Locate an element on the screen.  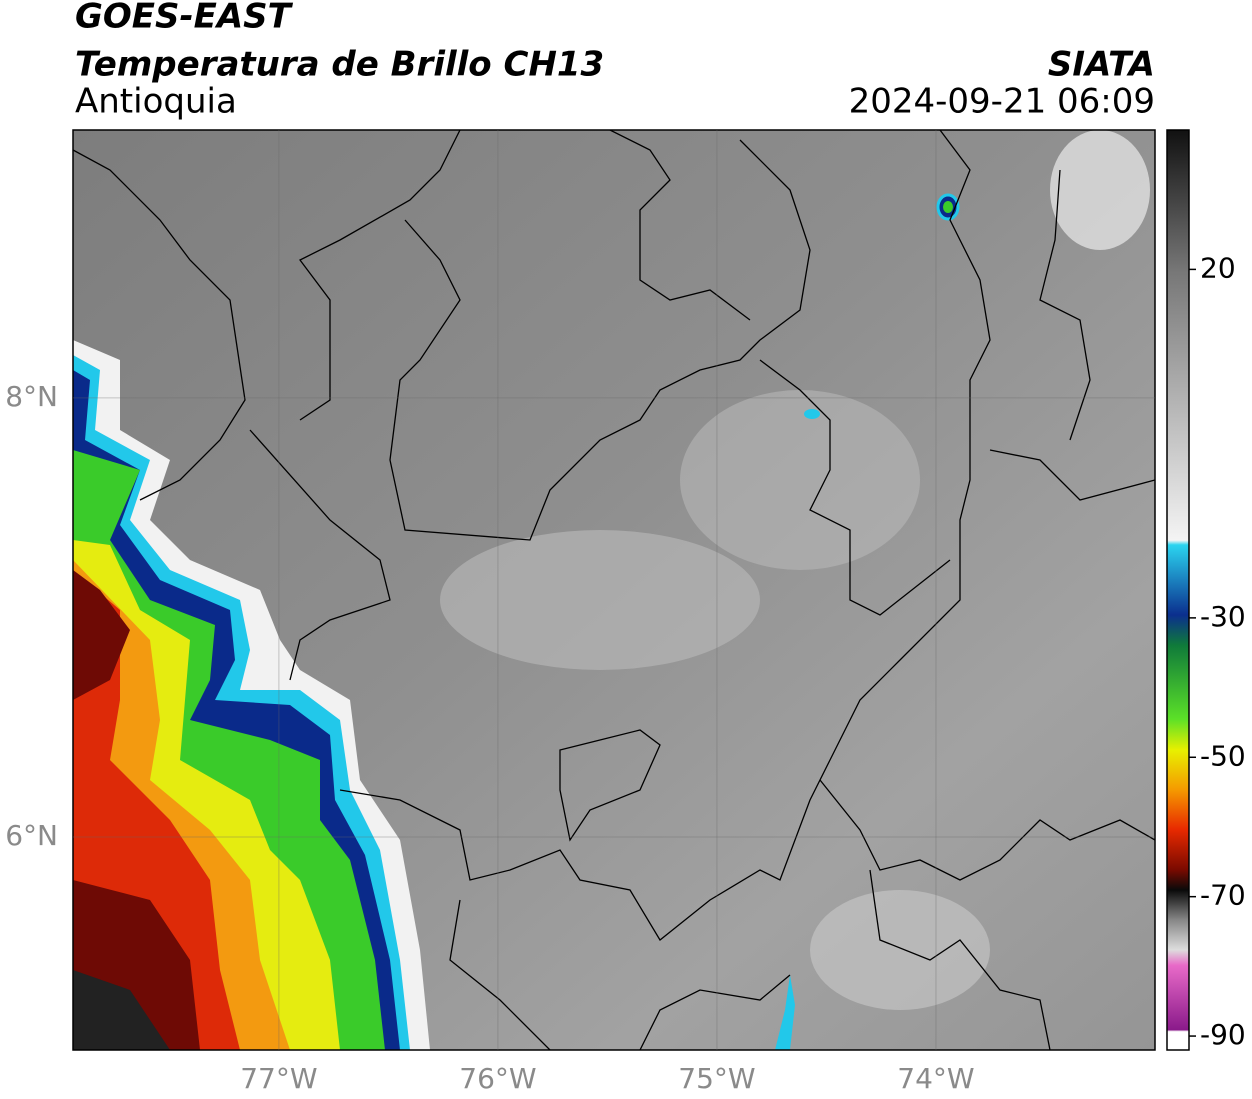
colorbar-tick-label: -70 is located at coordinates (1223, 895).